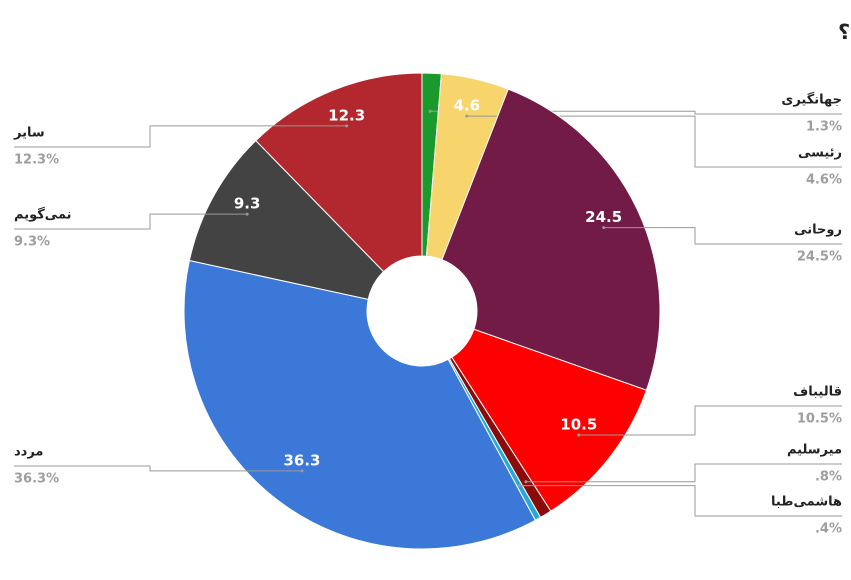 The width and height of the screenshot is (851, 580). Describe the element at coordinates (817, 392) in the screenshot. I see `legend-label: قالیباف` at that location.